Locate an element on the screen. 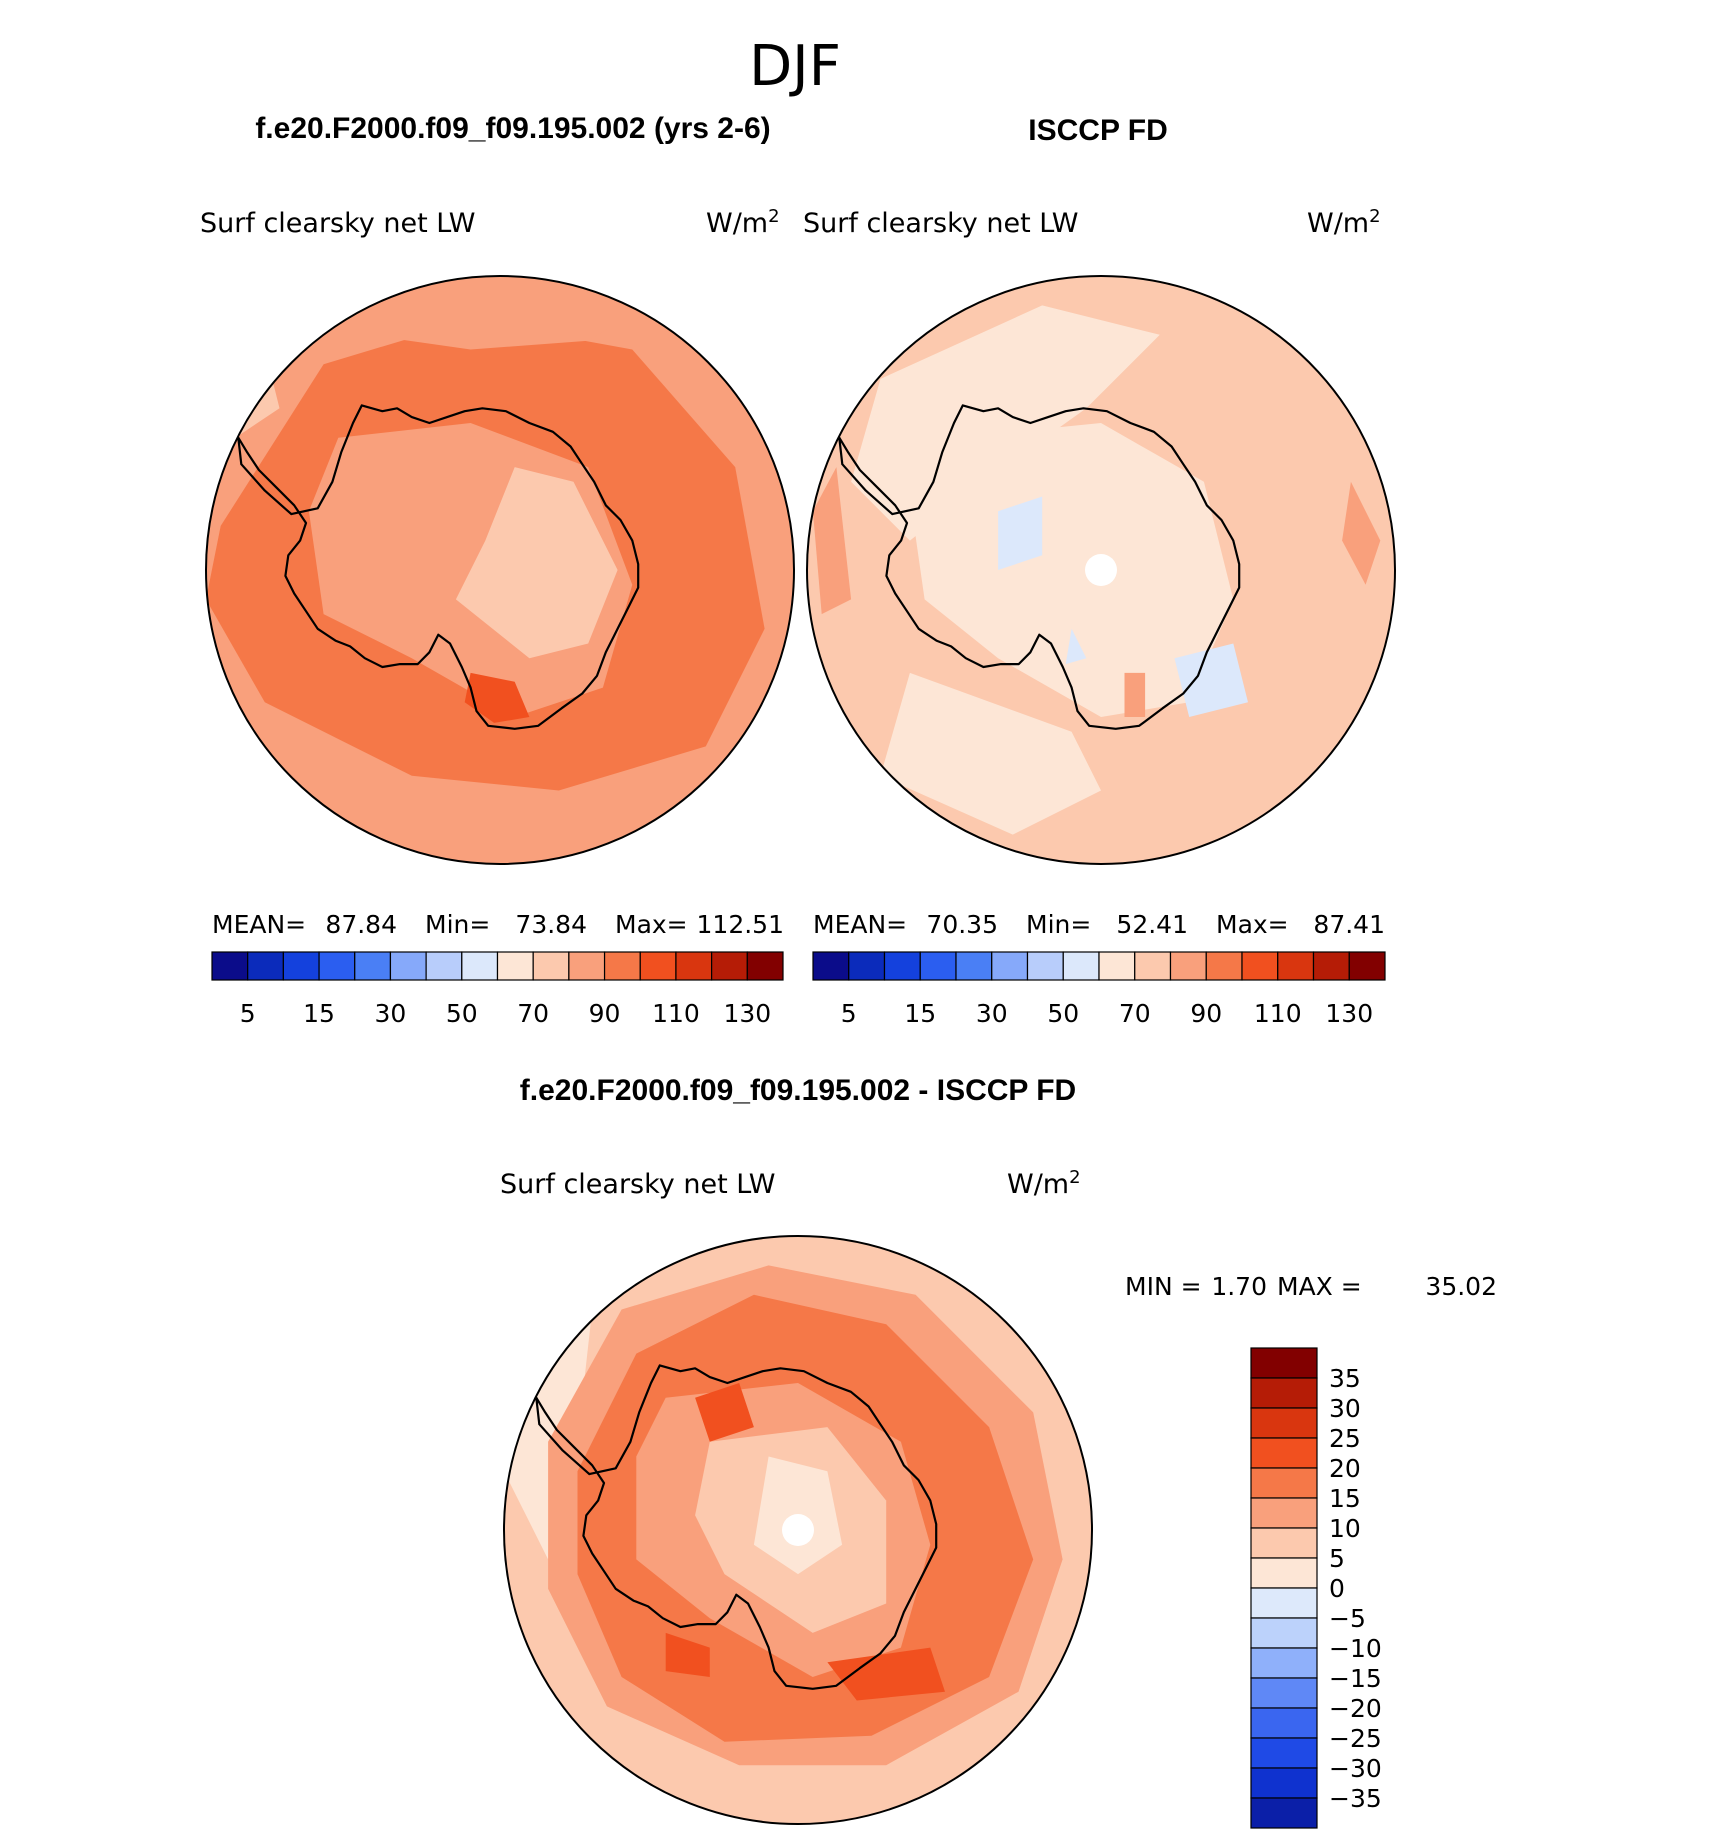 Image resolution: width=1710 pixels, height=1840 pixels. map-field is located at coordinates (500, 570).